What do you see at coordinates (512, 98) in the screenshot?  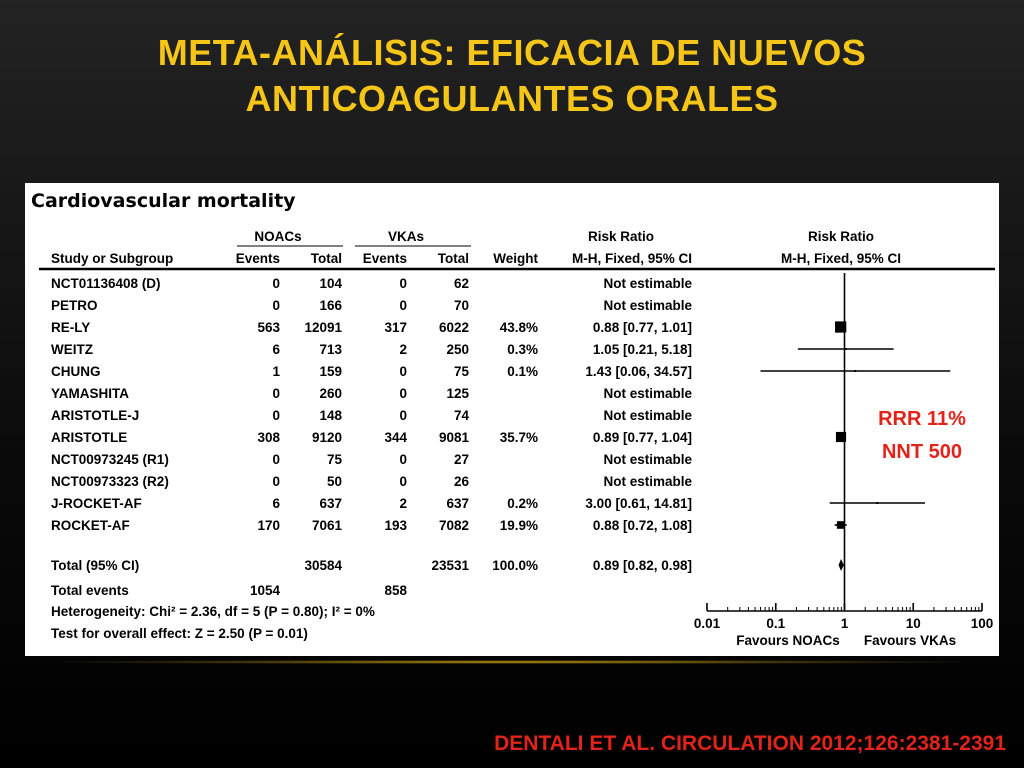 I see `slide-title-line2: ANTICOAGULANTES ORALES` at bounding box center [512, 98].